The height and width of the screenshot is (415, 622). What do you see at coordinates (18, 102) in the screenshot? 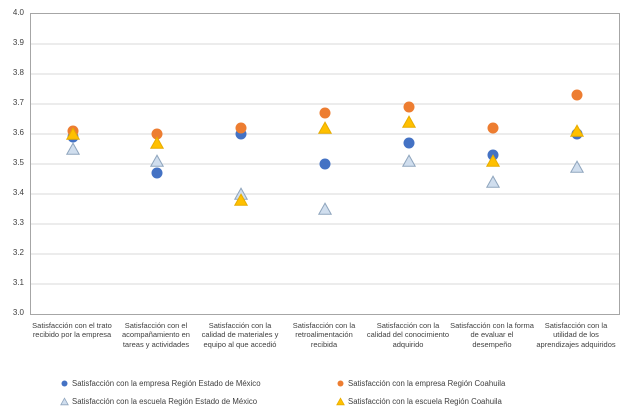
I see `y-tick-label: 3.7` at bounding box center [18, 102].